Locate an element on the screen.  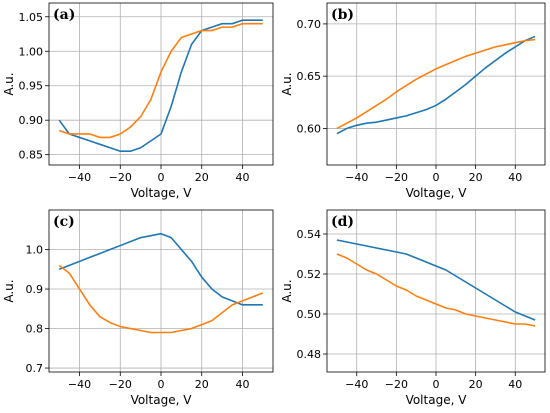
y-tick-label: 0.95 is located at coordinates (31, 86).